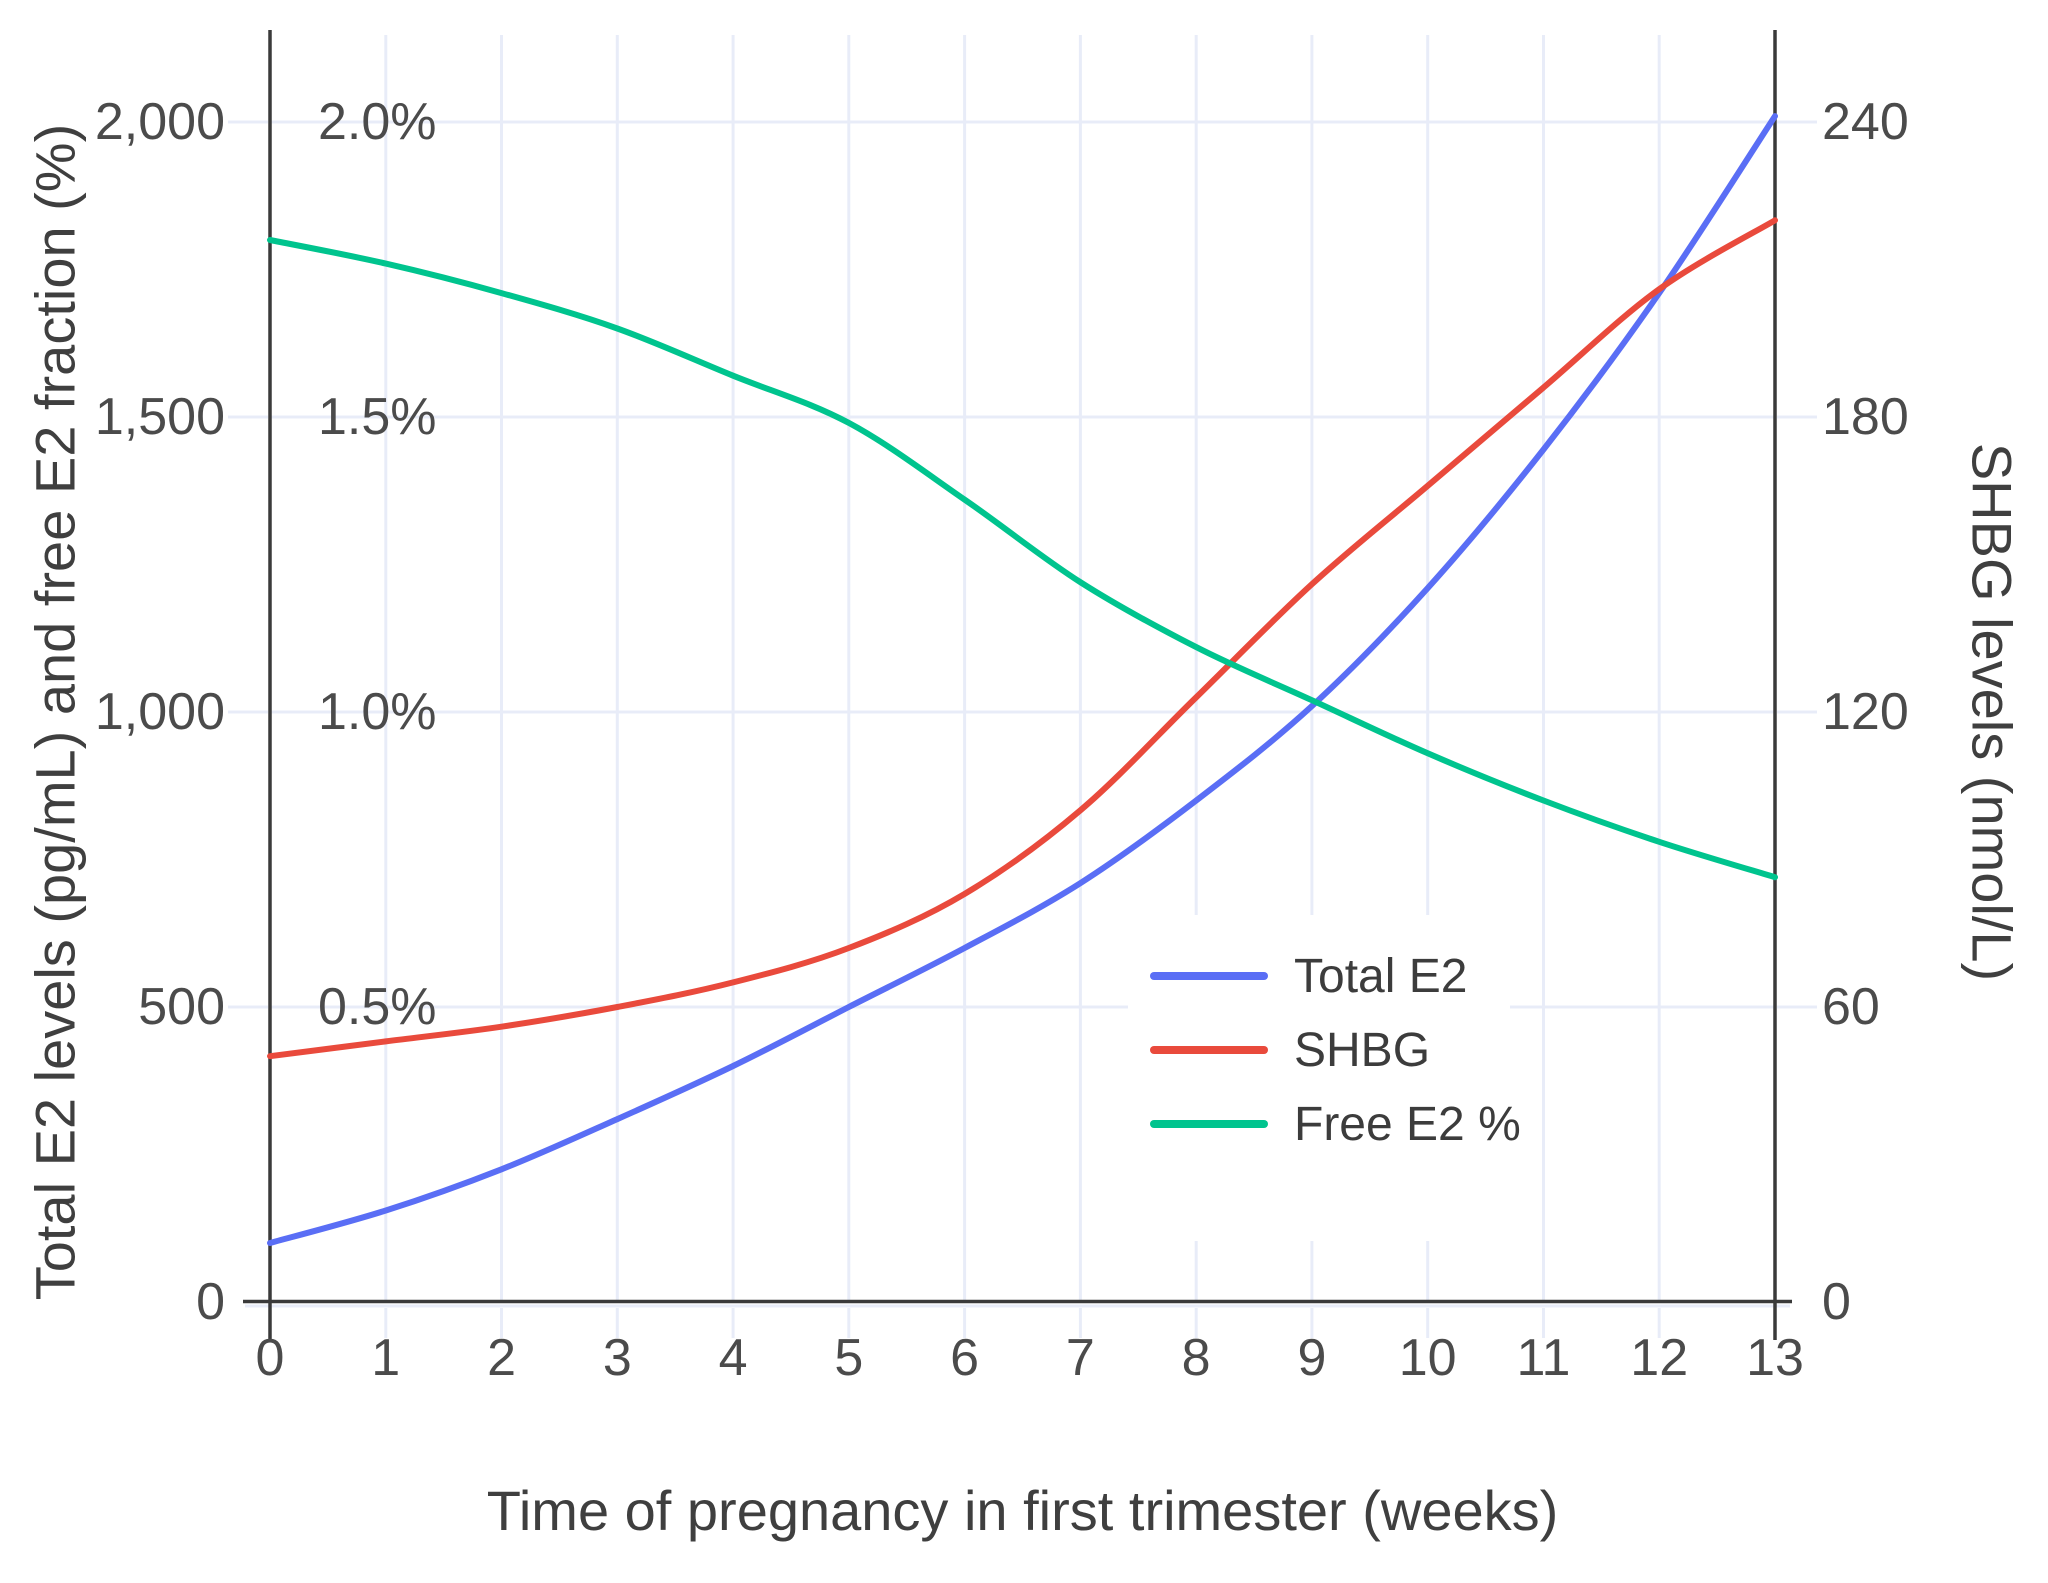 The image size is (2048, 1583). Describe the element at coordinates (159, 122) in the screenshot. I see `y-left-tick-label: 2,000` at that location.